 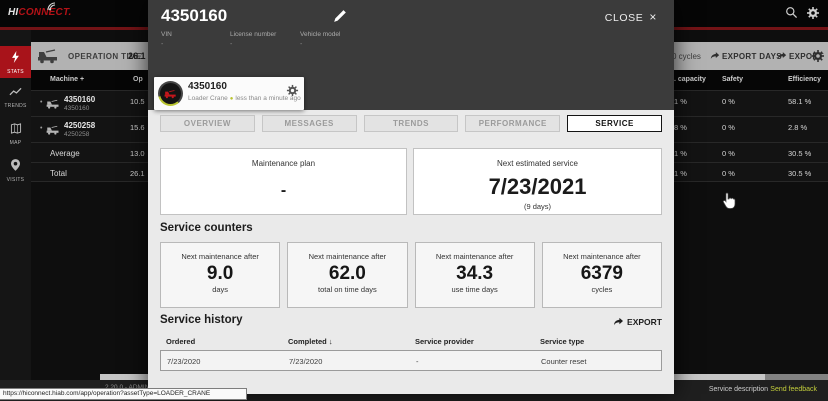 I want to click on send-feedback-link: Send feedback, so click(x=793, y=389).